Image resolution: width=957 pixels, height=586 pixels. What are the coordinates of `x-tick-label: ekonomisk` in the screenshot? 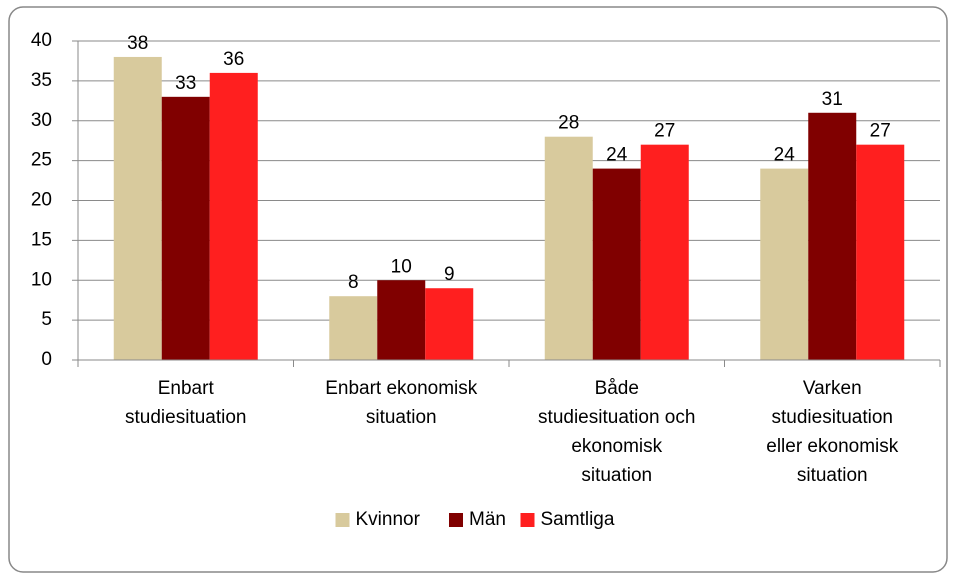 It's located at (616, 446).